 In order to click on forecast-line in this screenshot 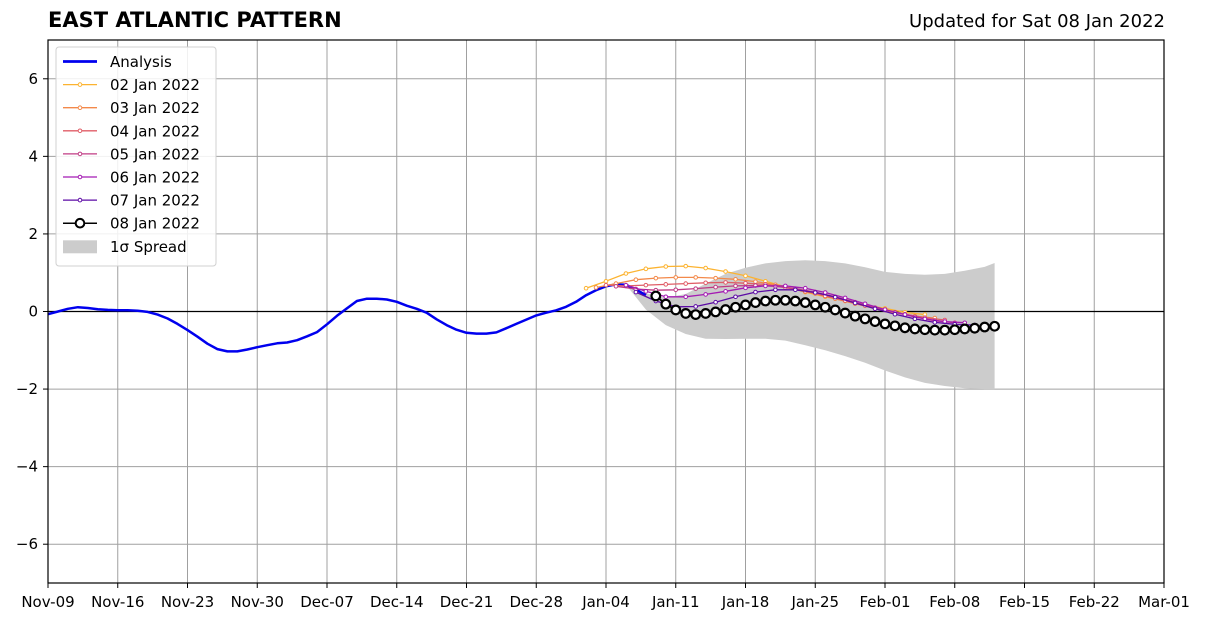, I will do `click(795, 304)`.